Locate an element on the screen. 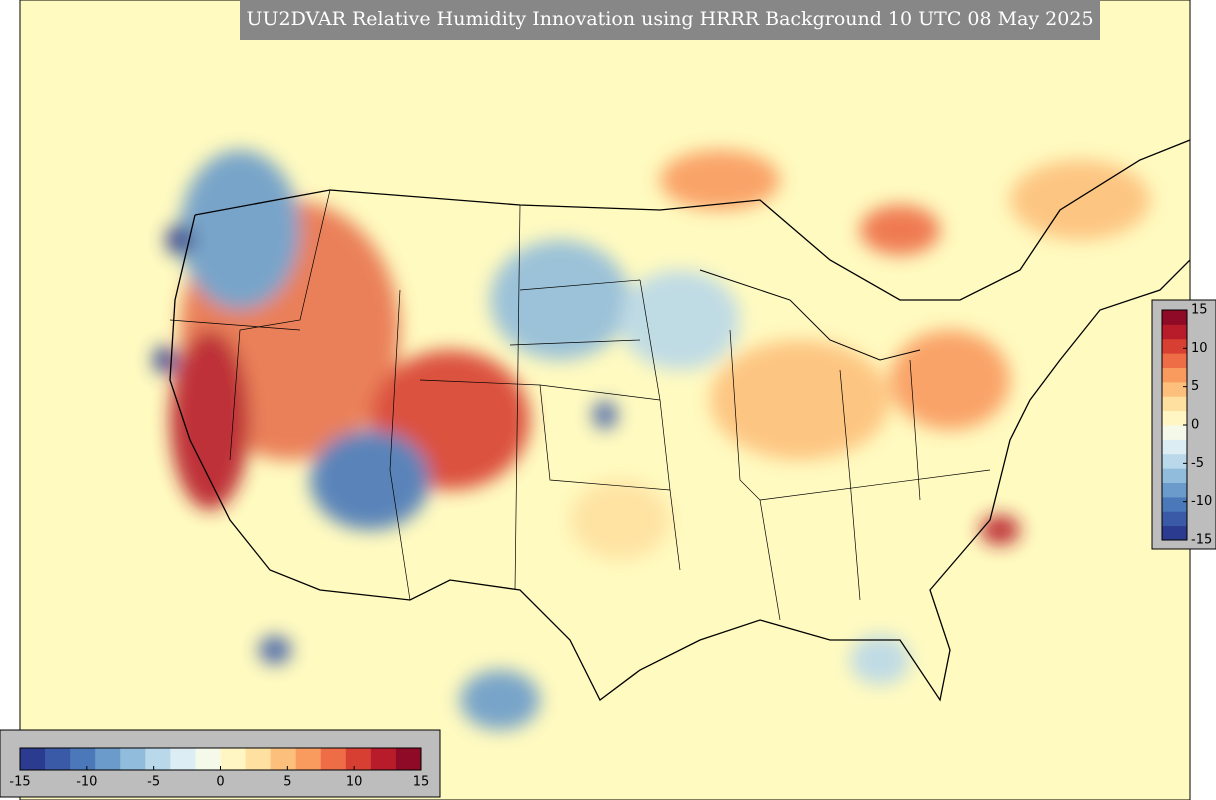 The image size is (1216, 800). title-box is located at coordinates (670, 20).